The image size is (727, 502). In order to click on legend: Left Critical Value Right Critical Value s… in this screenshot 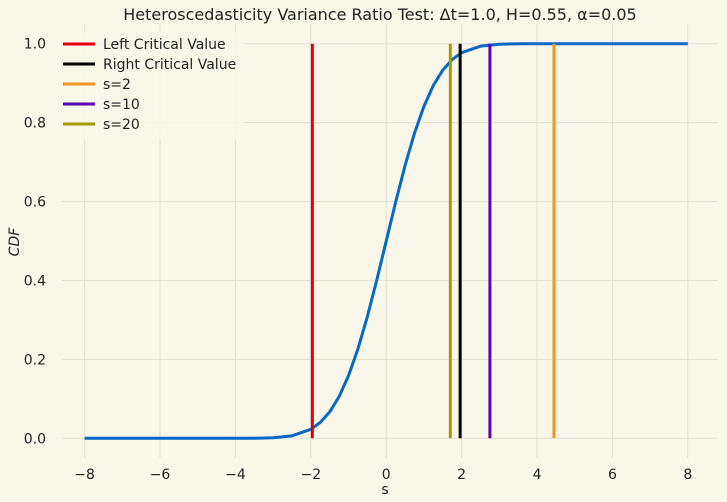, I will do `click(150, 86)`.